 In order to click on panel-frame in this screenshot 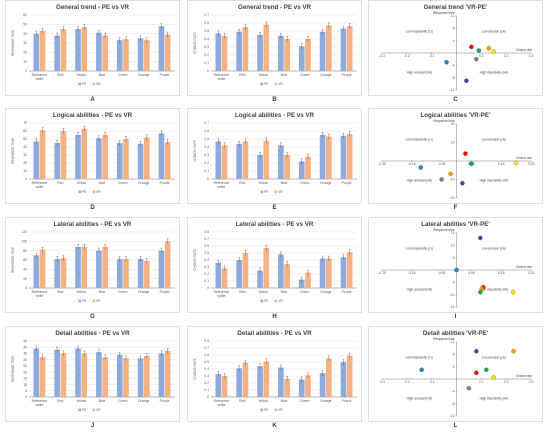, I will do `click(92, 48)`.